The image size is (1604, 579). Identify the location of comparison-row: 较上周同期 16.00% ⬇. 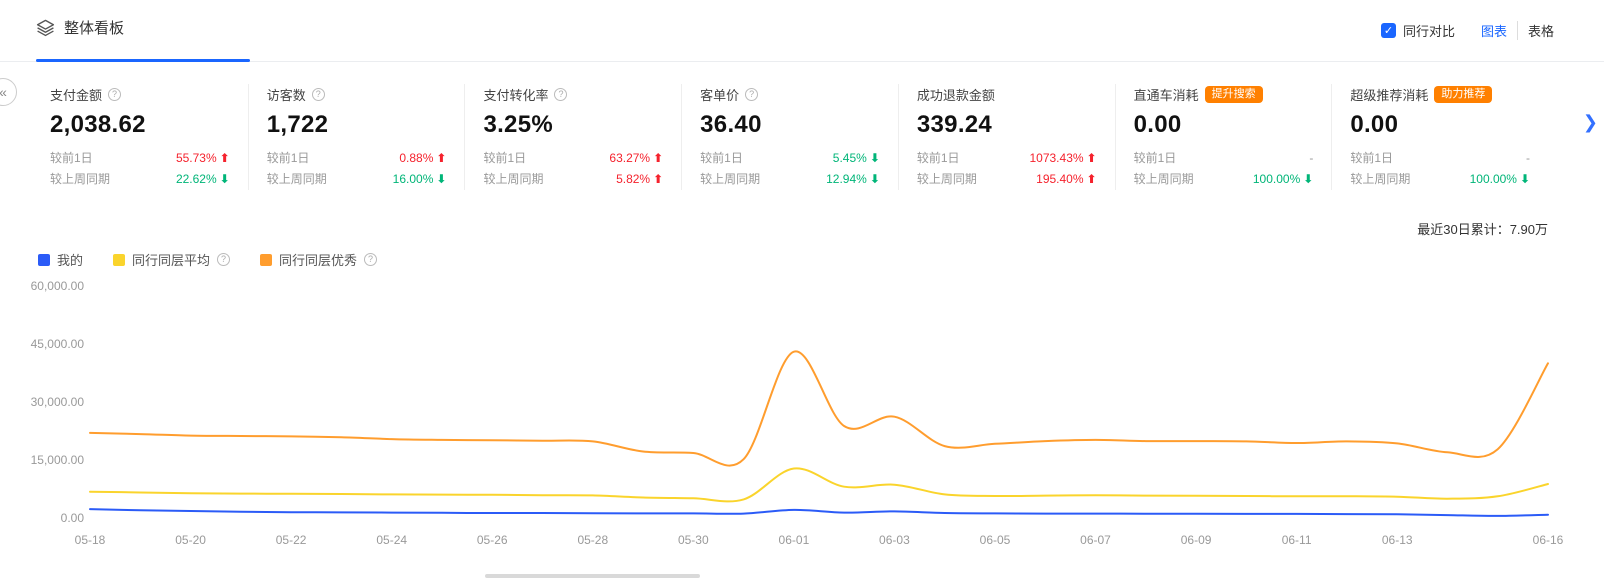
(357, 179).